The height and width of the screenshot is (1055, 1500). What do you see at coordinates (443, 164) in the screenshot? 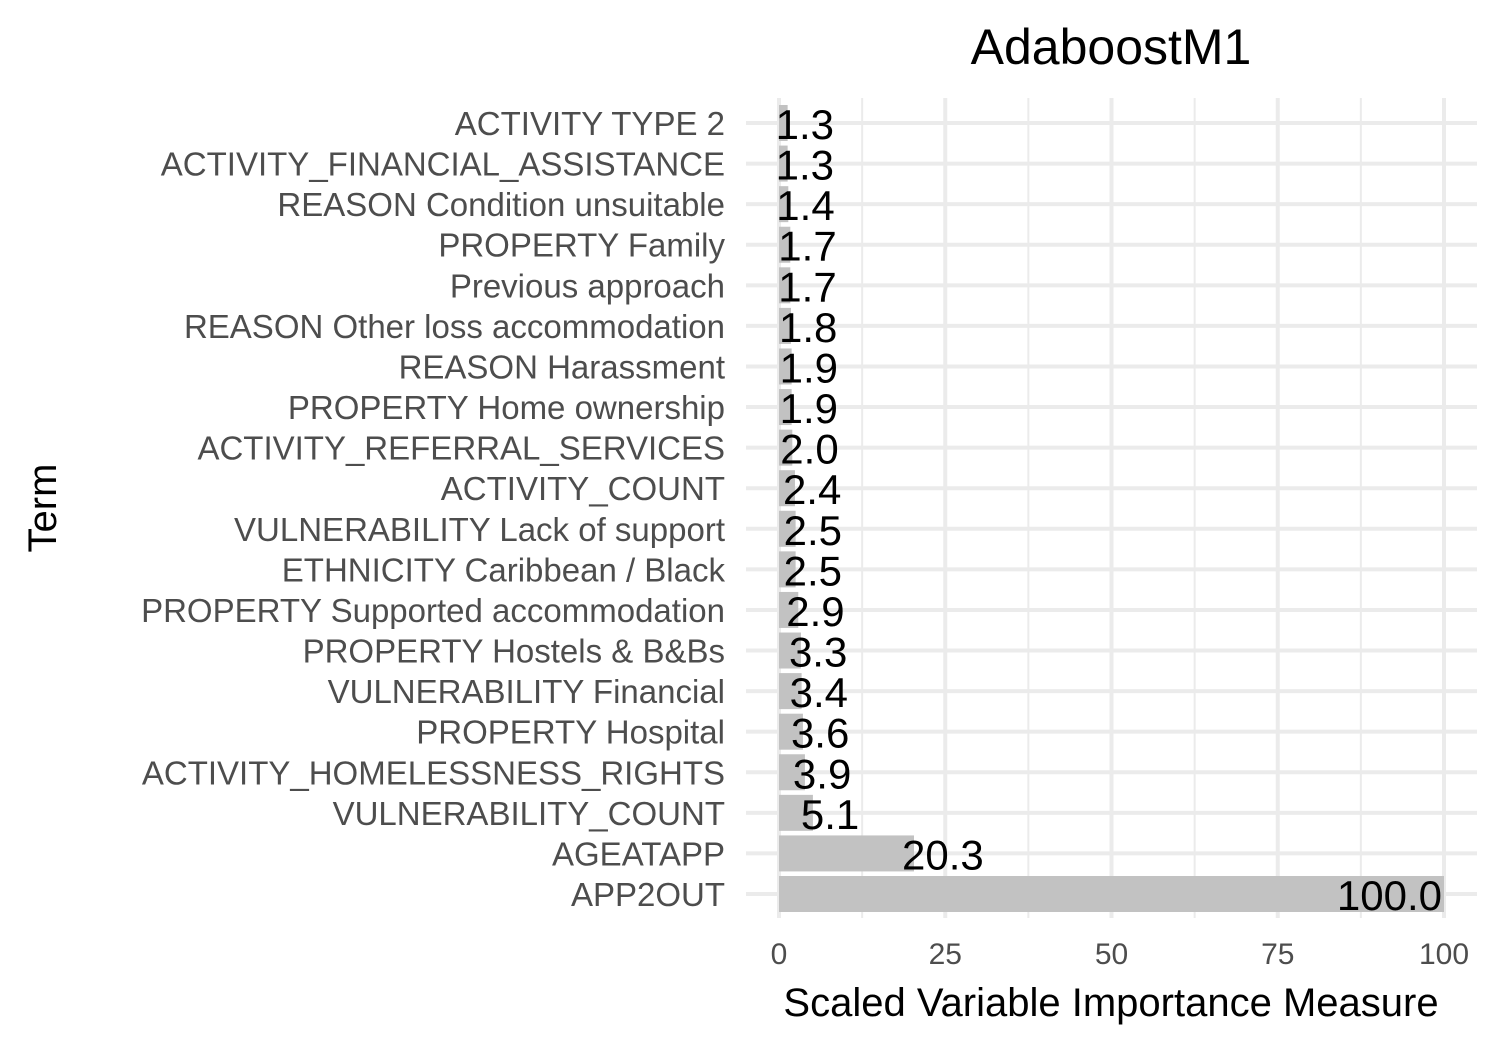
I see `category-label: ACTIVITY_FINANCIAL_ASSISTANCE` at bounding box center [443, 164].